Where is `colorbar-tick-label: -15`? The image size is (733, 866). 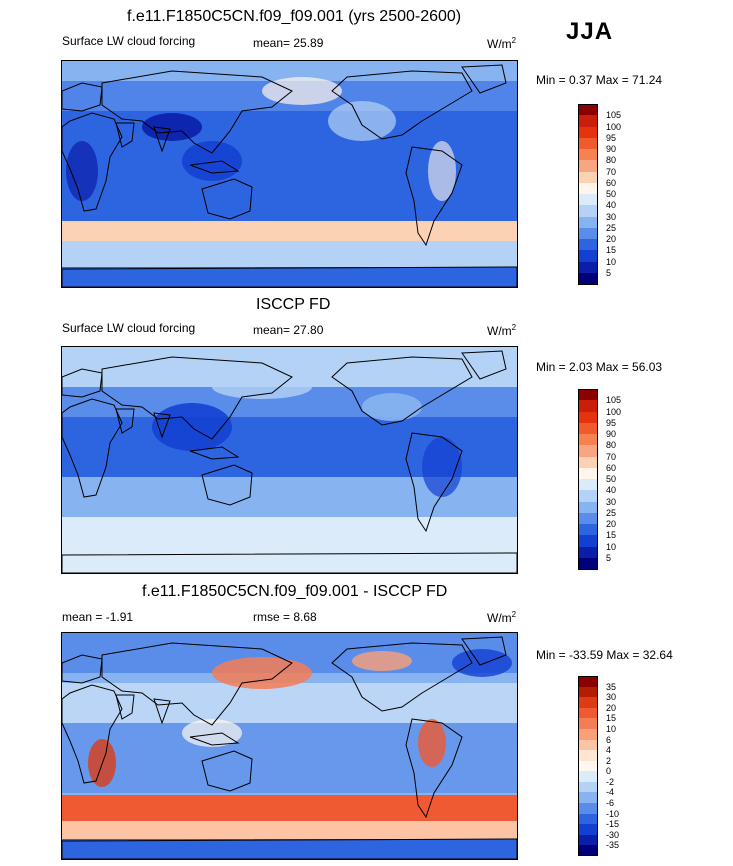
colorbar-tick-label: -15 is located at coordinates (613, 824).